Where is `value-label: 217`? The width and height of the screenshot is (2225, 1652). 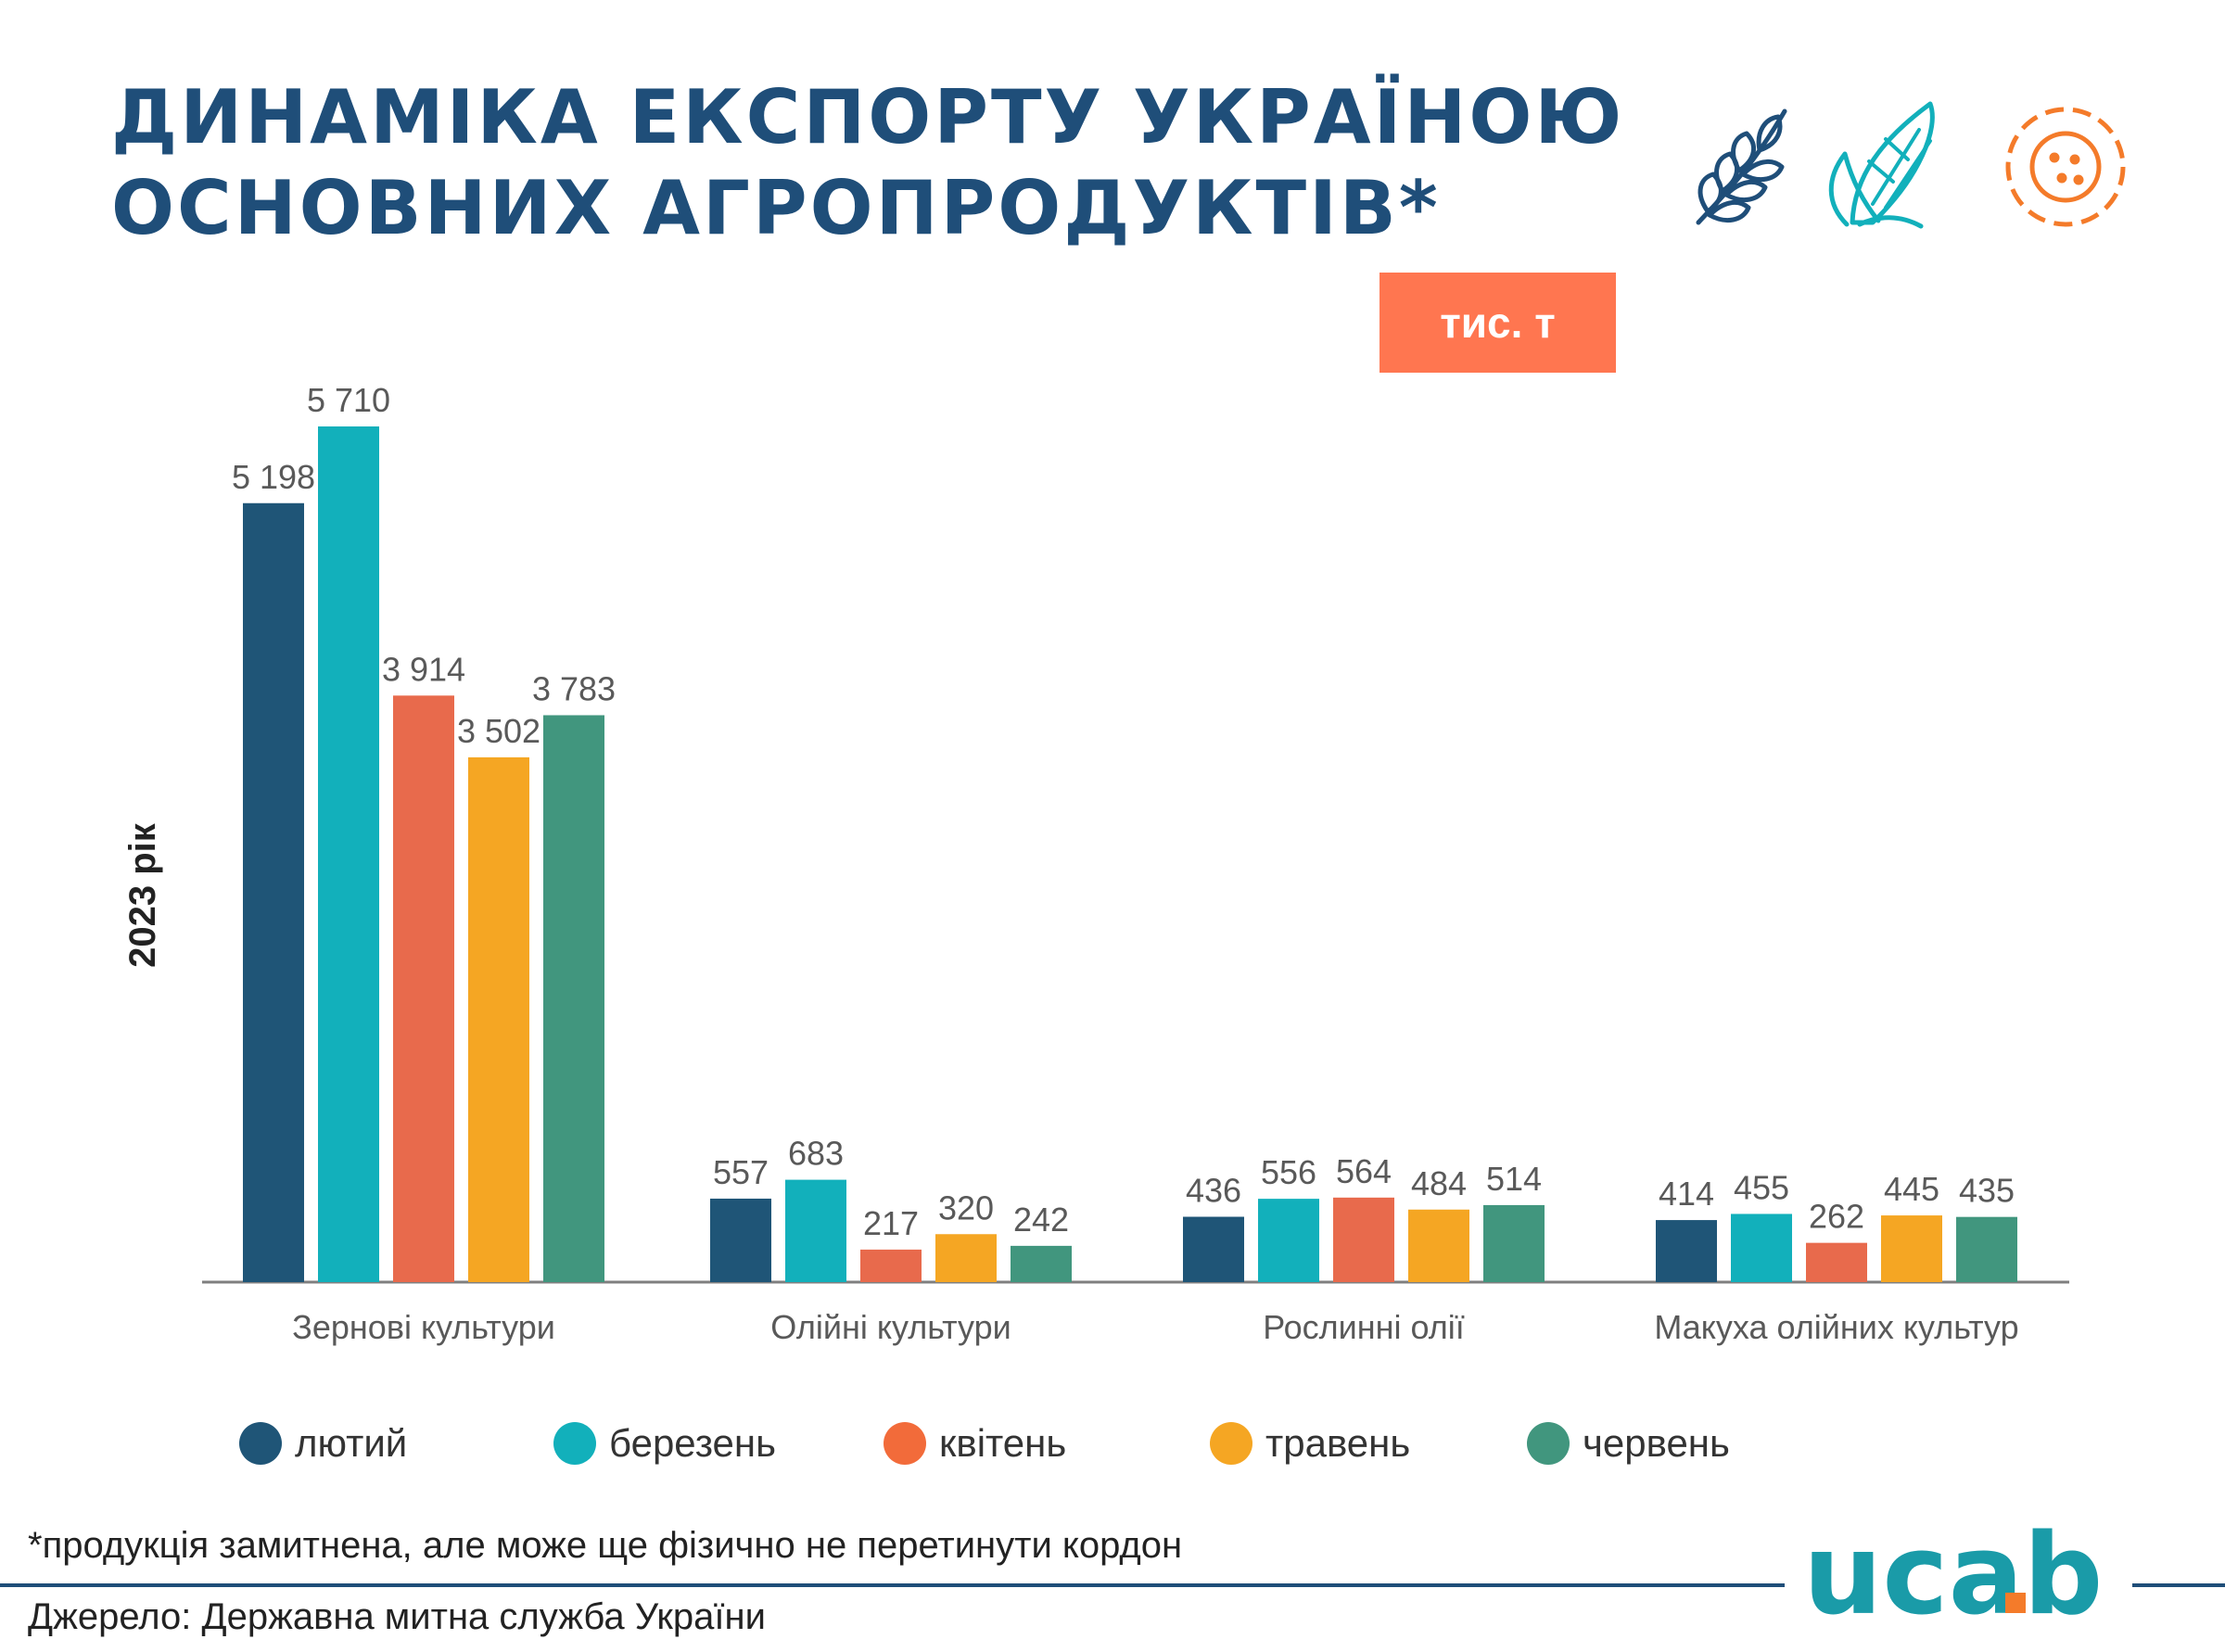 value-label: 217 is located at coordinates (891, 1223).